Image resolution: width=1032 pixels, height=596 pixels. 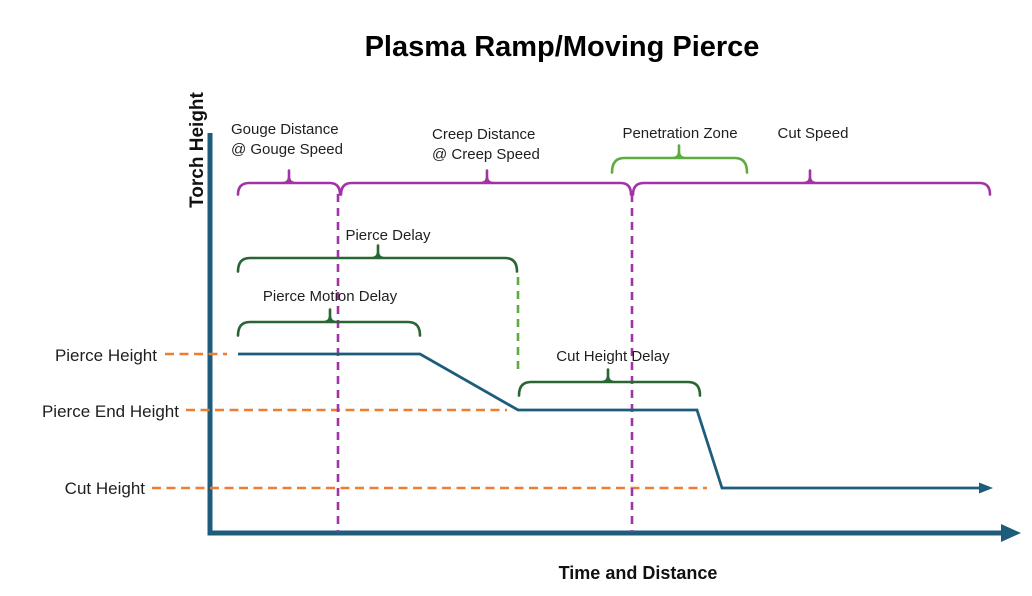 I want to click on pierce-delay-label: Pierce Delay, so click(x=388, y=235).